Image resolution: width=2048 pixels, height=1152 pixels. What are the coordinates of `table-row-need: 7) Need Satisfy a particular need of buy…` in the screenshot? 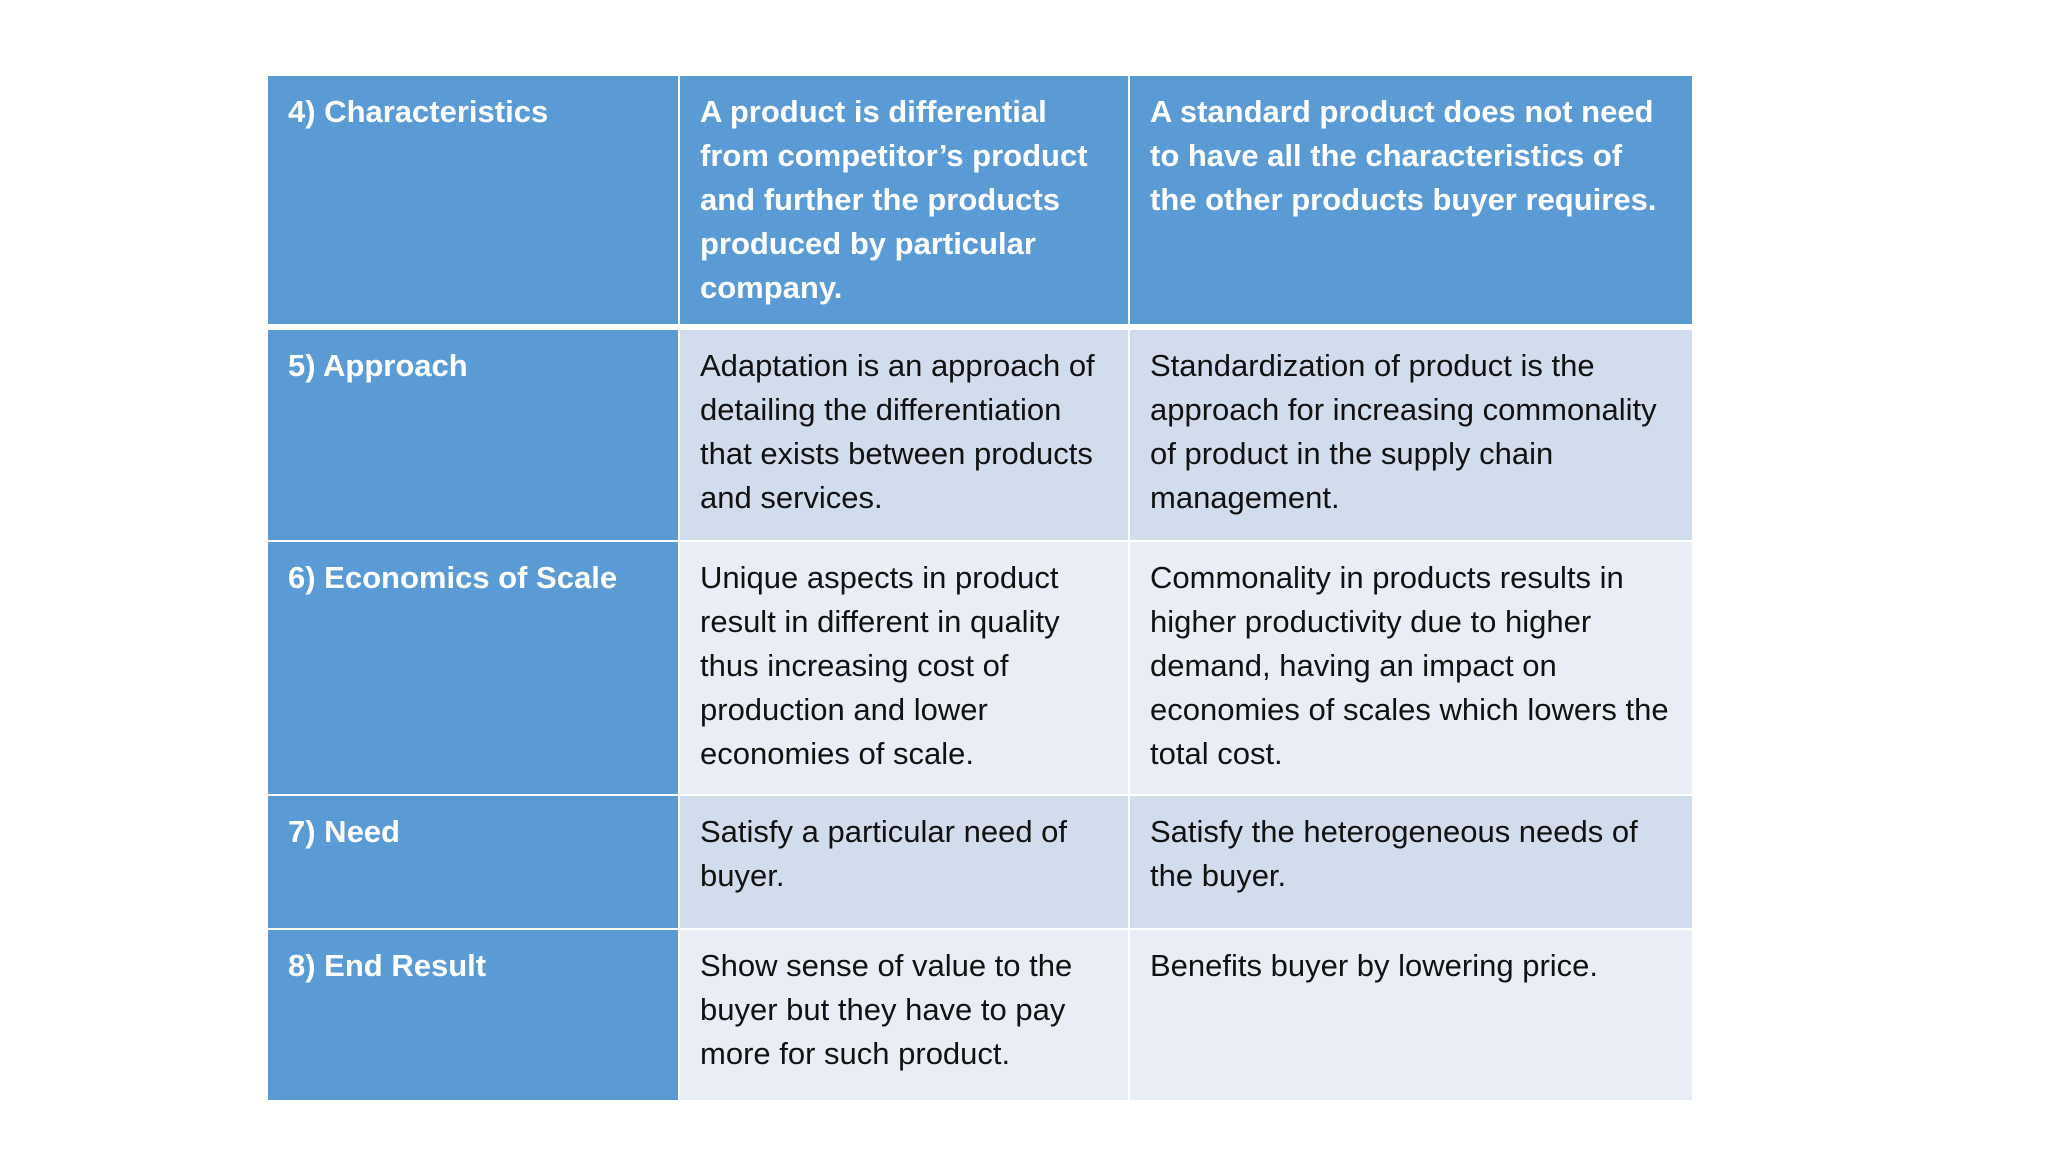 It's located at (980, 863).